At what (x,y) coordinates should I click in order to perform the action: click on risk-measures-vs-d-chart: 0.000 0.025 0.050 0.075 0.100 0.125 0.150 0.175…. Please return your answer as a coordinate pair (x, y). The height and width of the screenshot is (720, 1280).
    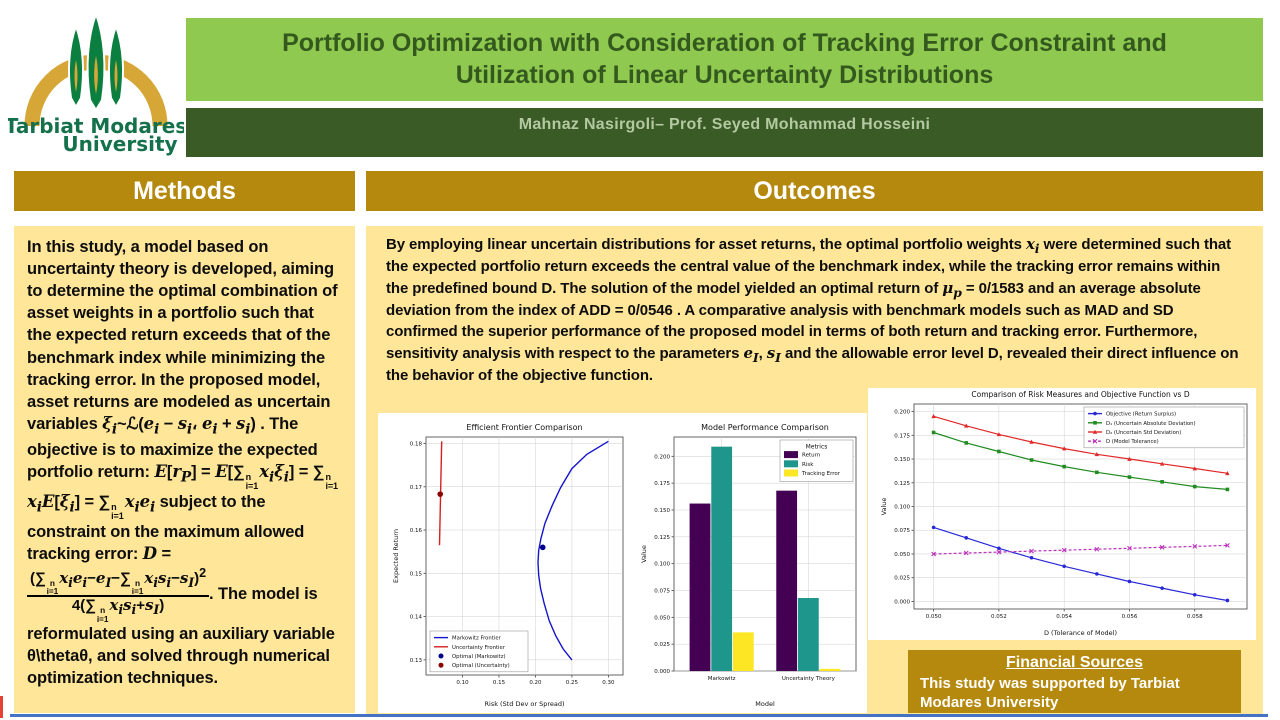
    Looking at the image, I should click on (1064, 513).